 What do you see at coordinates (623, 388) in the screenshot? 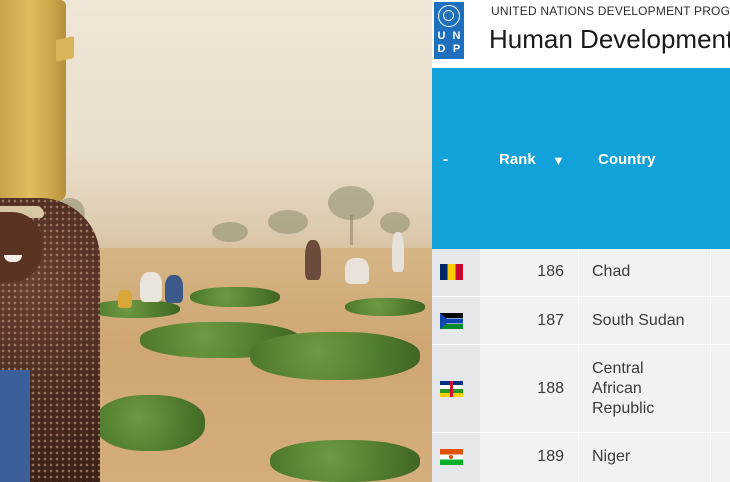
I see `country-name: Central African Republic` at bounding box center [623, 388].